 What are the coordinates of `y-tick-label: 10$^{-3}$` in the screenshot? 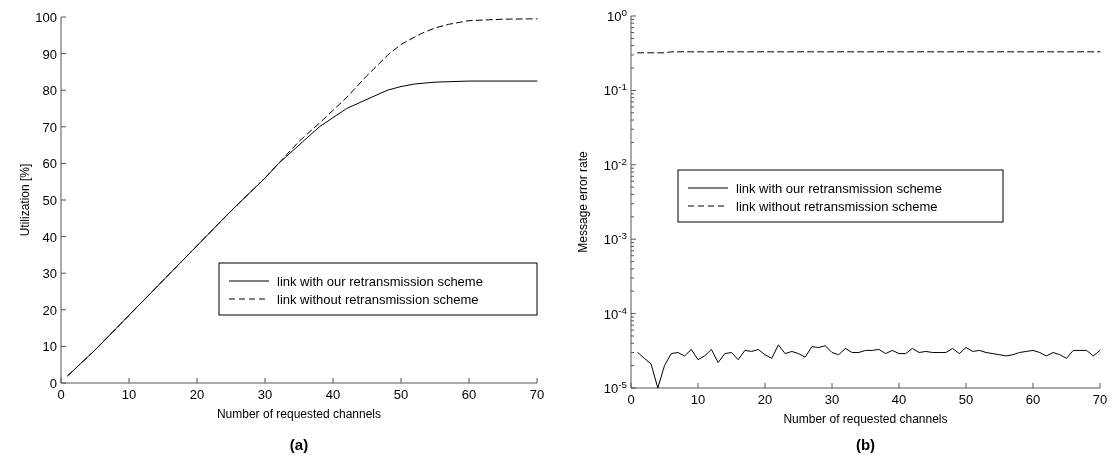 It's located at (615, 238).